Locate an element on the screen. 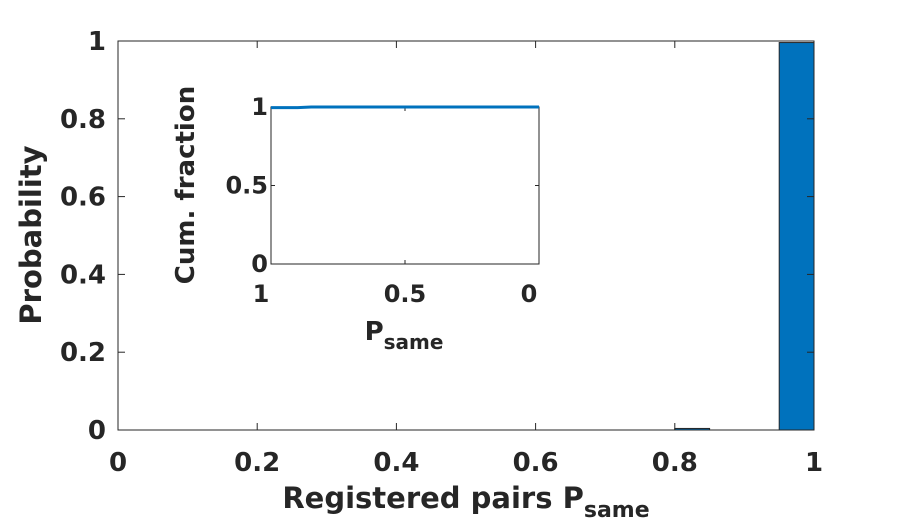  y-tick-label-0: 0 is located at coordinates (97, 431).